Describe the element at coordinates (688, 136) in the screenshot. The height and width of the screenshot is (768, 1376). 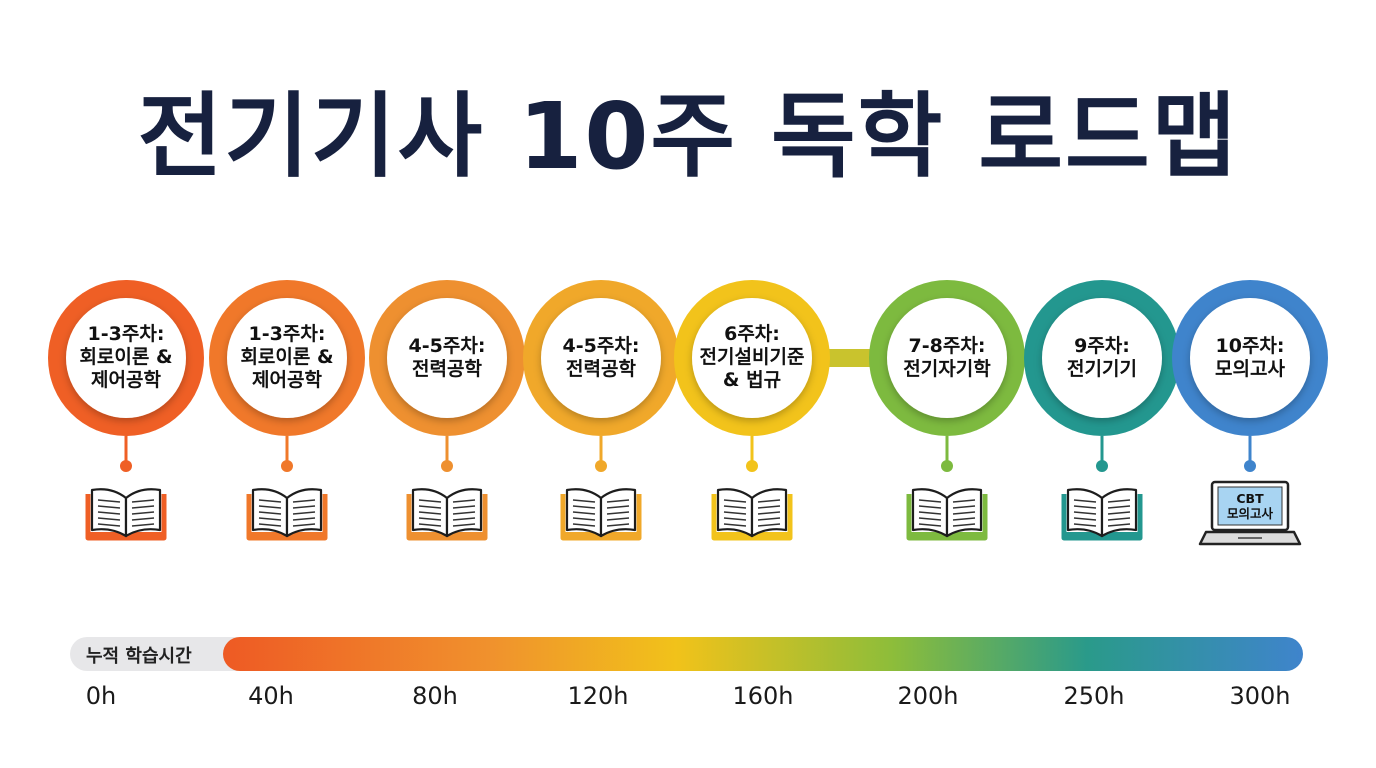
I see `page-title: 전기기사 10주 독학 로드맵` at that location.